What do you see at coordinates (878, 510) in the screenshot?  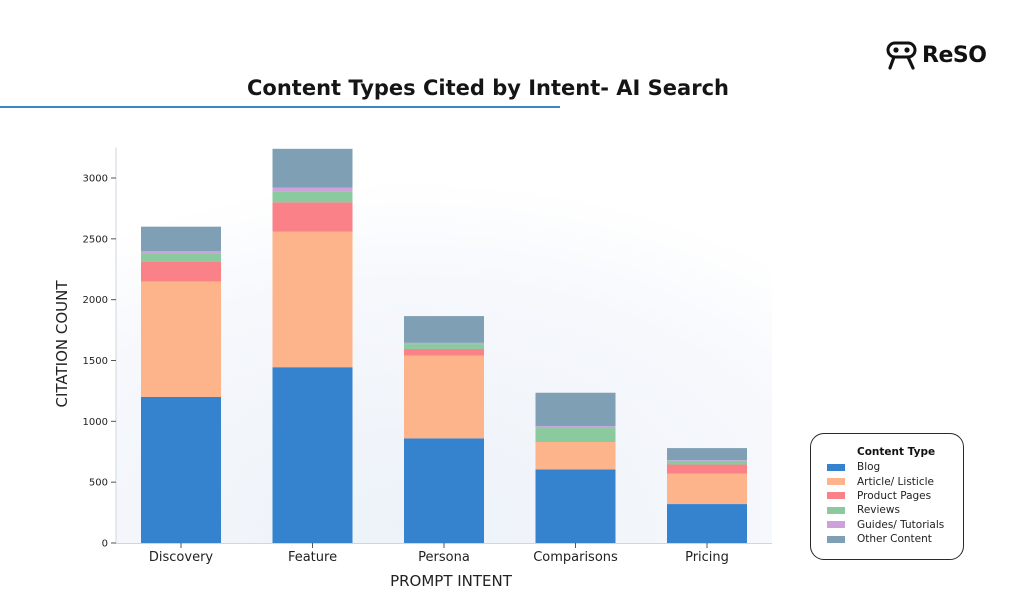 I see `legend-label: Reviews` at bounding box center [878, 510].